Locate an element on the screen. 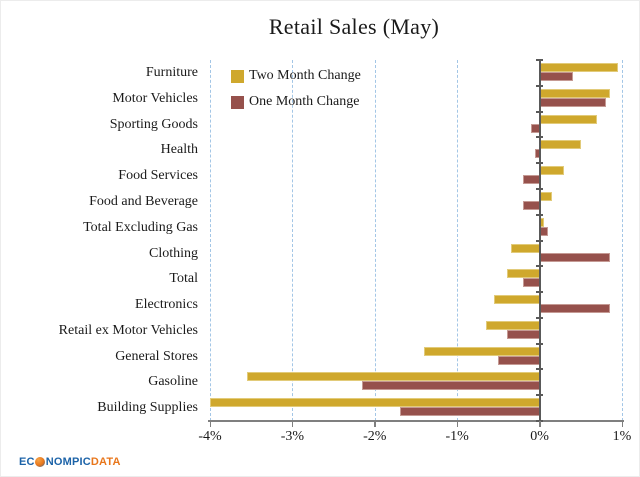  category-label: General Stores is located at coordinates (156, 356).